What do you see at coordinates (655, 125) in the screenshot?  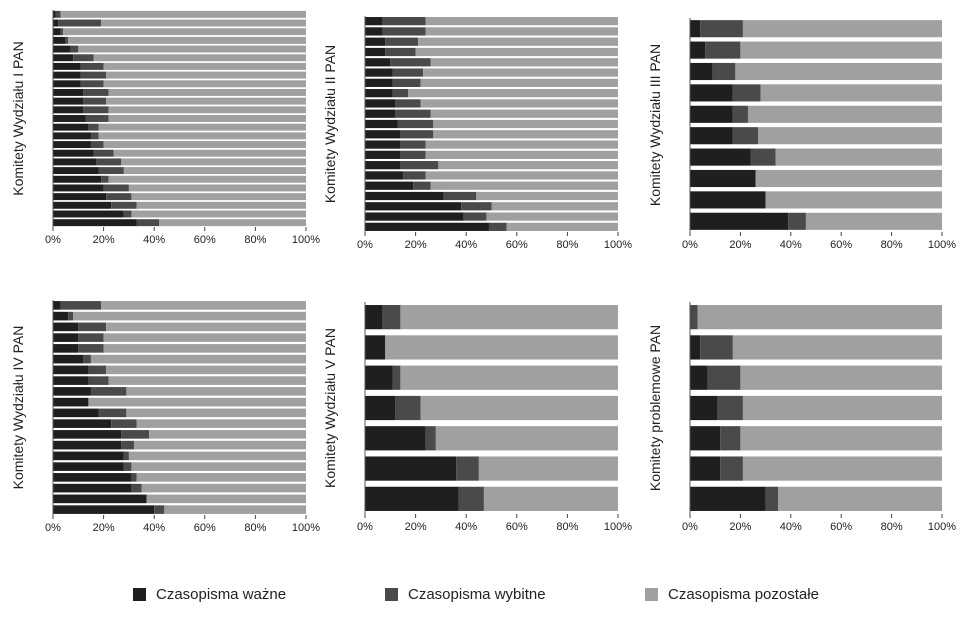 I see `y-axis-label: Komitety Wydziału III PAN` at bounding box center [655, 125].